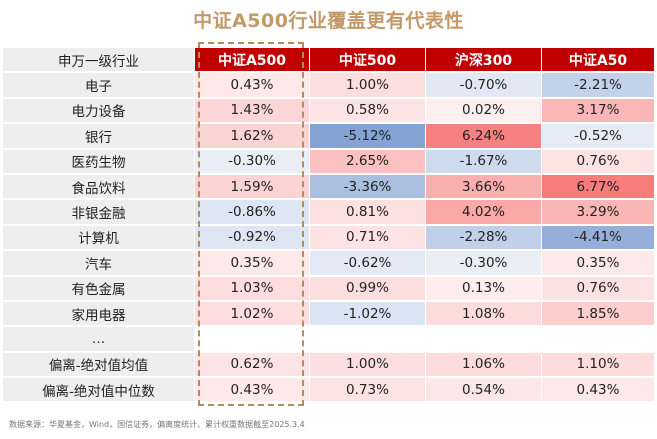  Describe the element at coordinates (98, 313) in the screenshot. I see `industry-label: 家用电器` at that location.